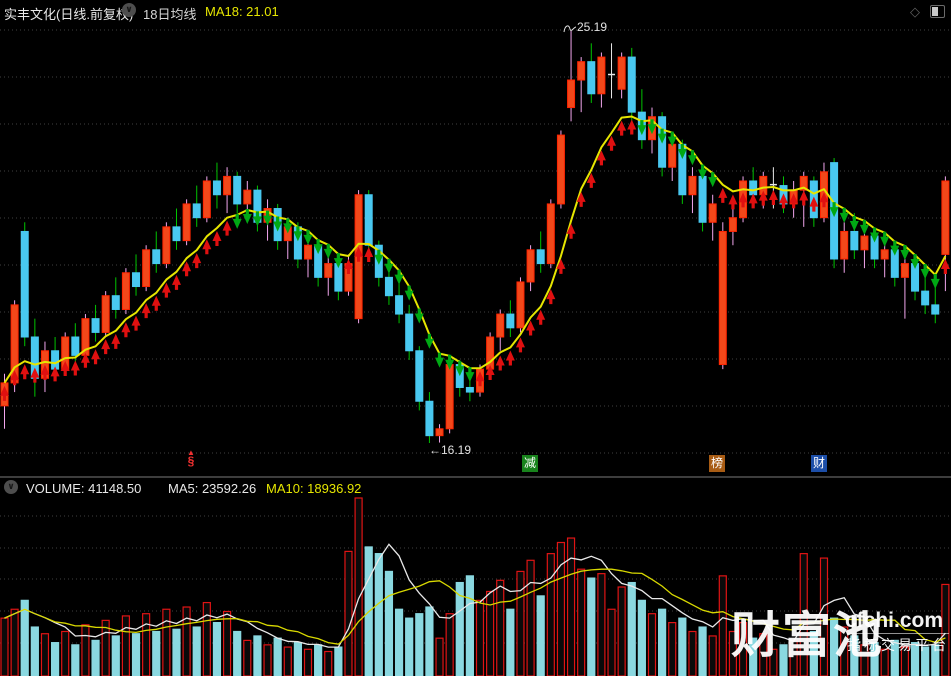 The image size is (951, 676). What do you see at coordinates (935, 11) in the screenshot?
I see `split-panel-icon-fill` at bounding box center [935, 11].